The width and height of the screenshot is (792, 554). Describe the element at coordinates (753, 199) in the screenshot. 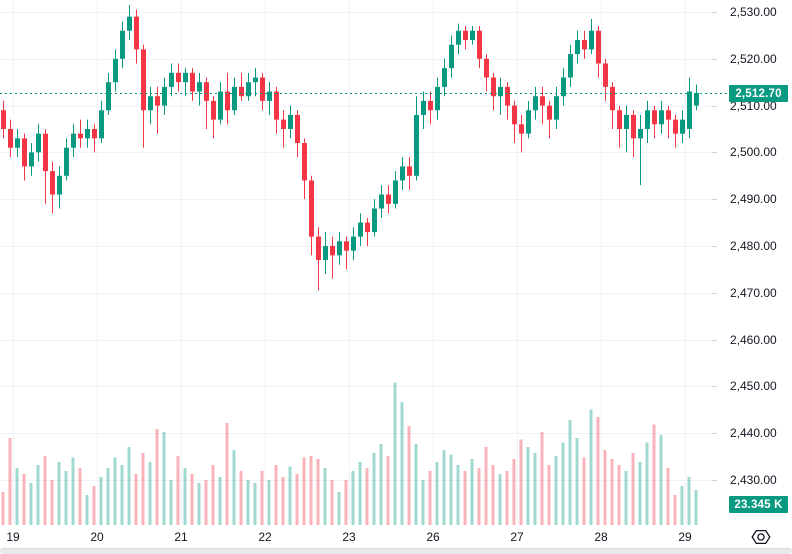

I see `price-axis-label: 2,490.00` at that location.